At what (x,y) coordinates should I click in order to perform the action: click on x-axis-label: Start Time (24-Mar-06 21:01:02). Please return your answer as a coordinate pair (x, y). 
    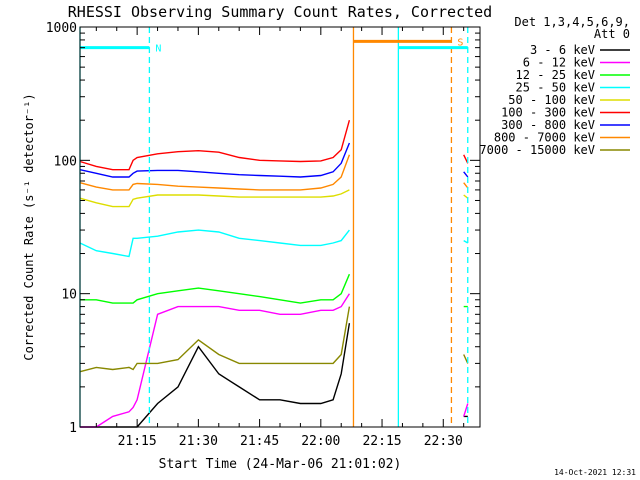
    Looking at the image, I should click on (280, 464).